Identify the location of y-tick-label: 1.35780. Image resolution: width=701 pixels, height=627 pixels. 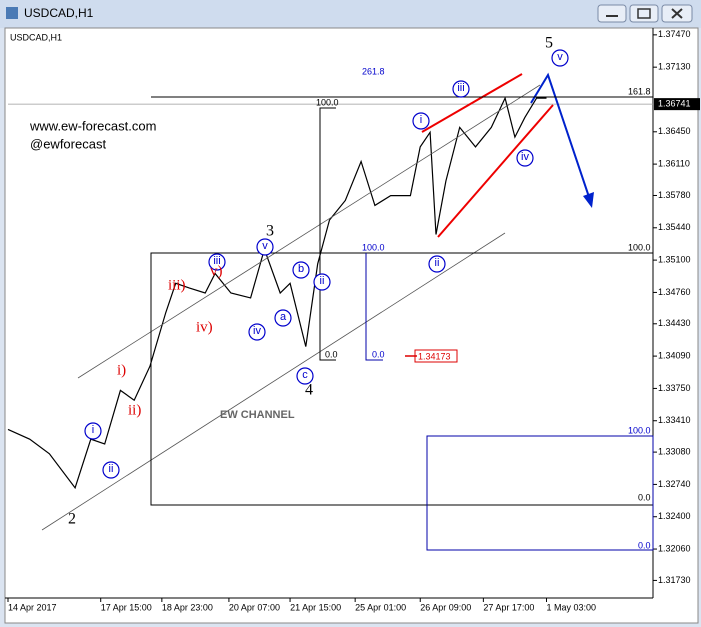
(674, 195).